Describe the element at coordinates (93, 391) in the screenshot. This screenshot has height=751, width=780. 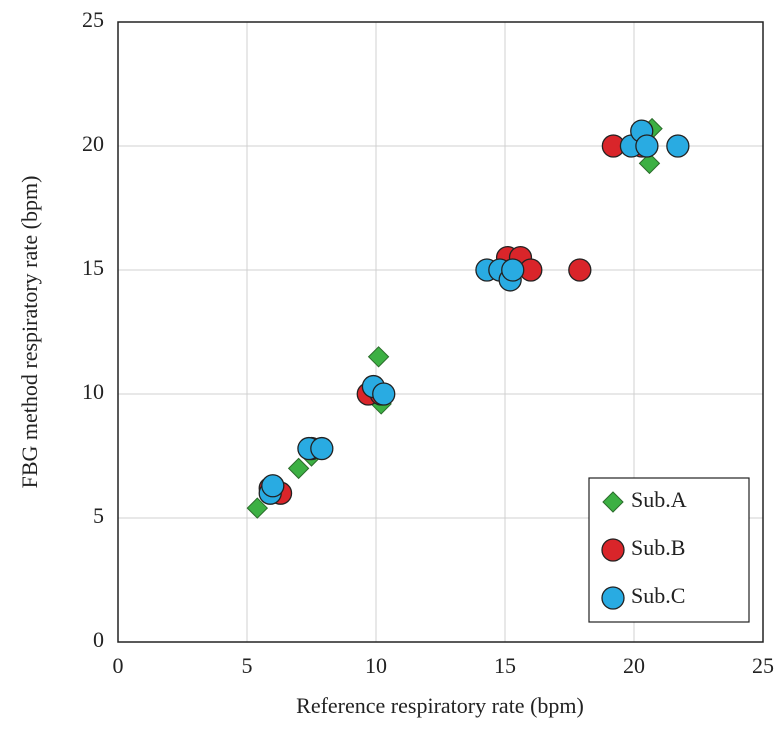
I see `y-tick-label: 10` at that location.